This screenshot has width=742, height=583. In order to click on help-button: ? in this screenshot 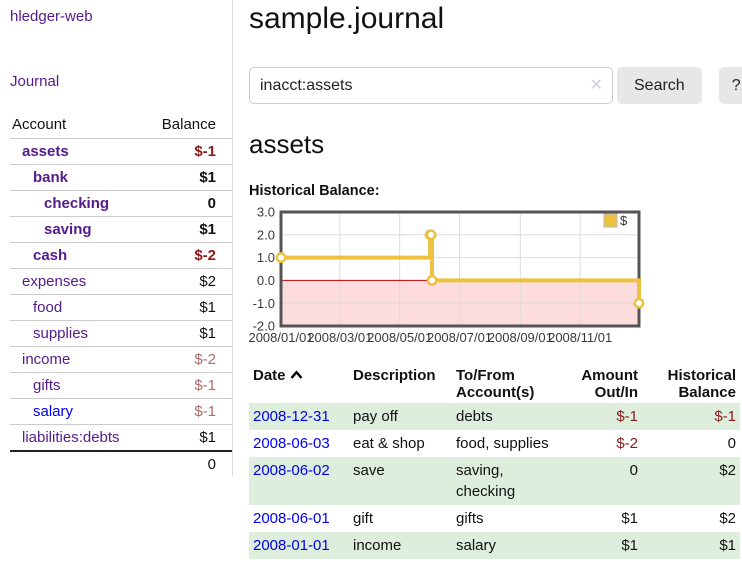, I will do `click(730, 85)`.